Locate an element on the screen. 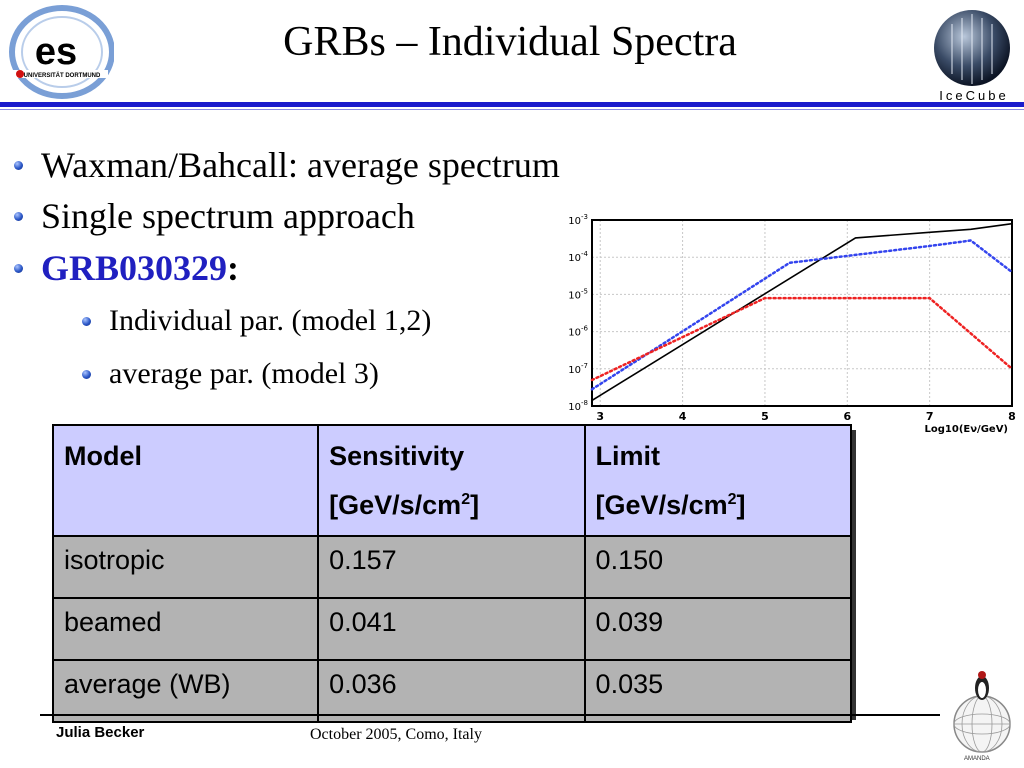 This screenshot has height=768, width=1024. table-row: average (WB) 0.036 0.035 is located at coordinates (452, 691).